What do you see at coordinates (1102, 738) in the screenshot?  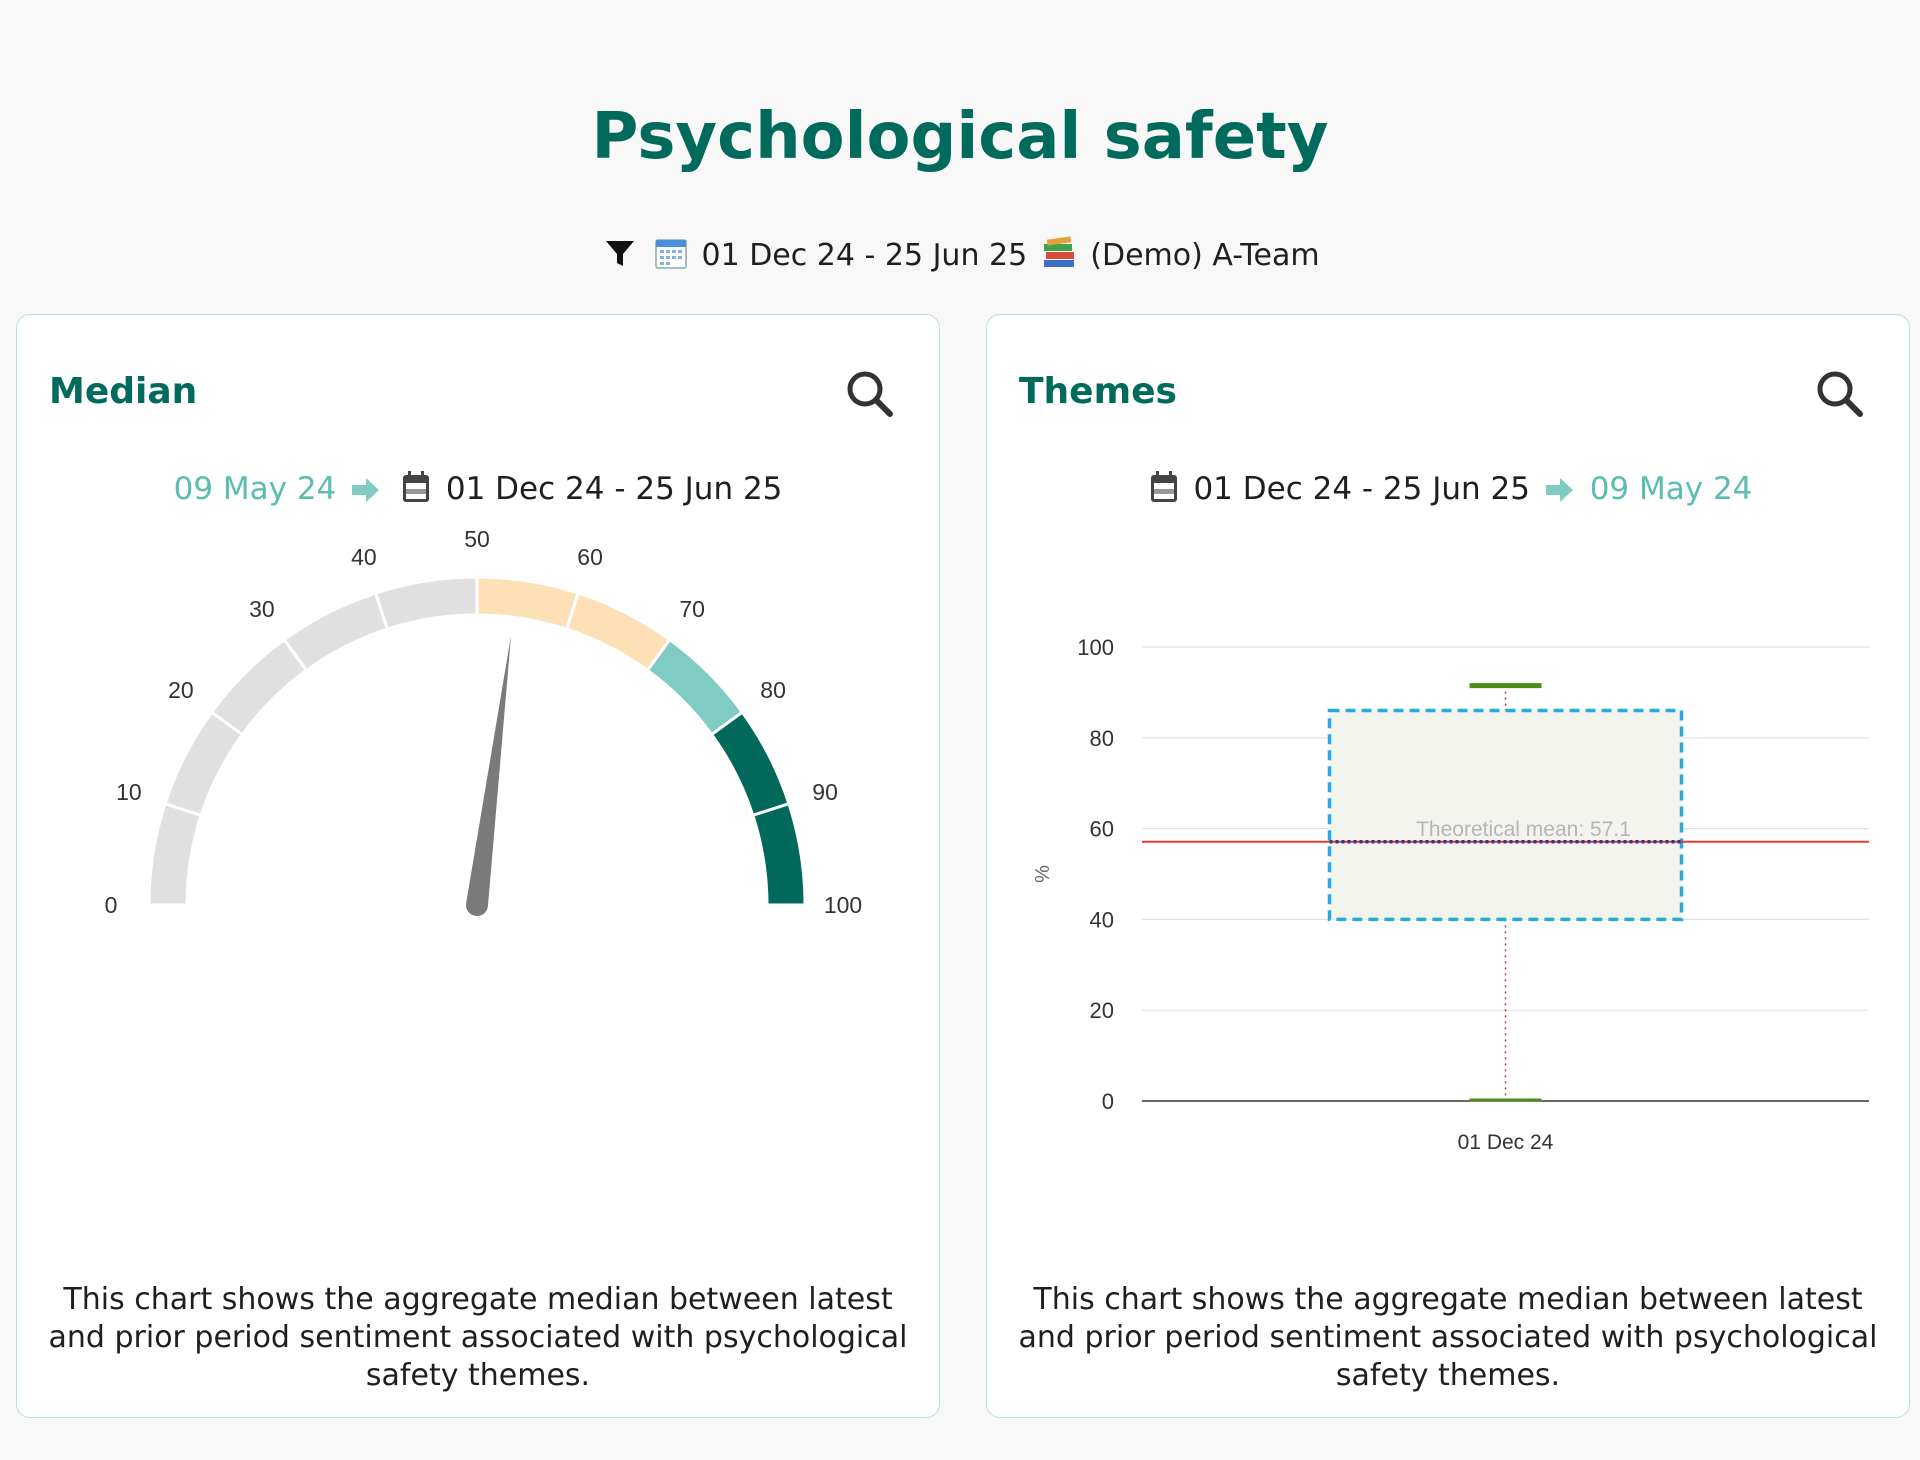 I see `y-tick-label: 80` at bounding box center [1102, 738].